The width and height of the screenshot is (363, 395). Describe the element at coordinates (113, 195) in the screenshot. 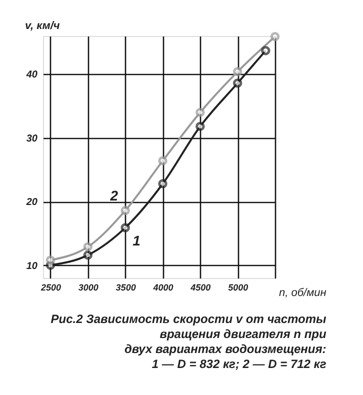

I see `series-label: 2` at that location.